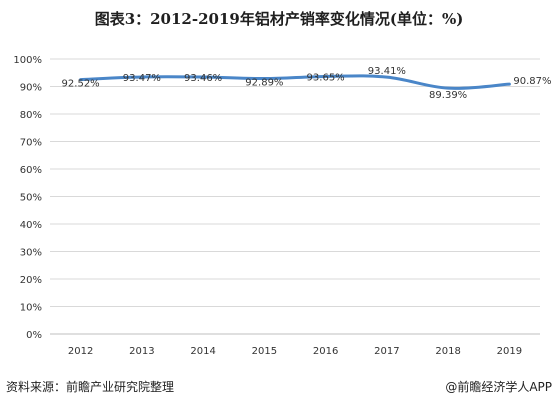  I want to click on data-label: 92.89%, so click(264, 83).